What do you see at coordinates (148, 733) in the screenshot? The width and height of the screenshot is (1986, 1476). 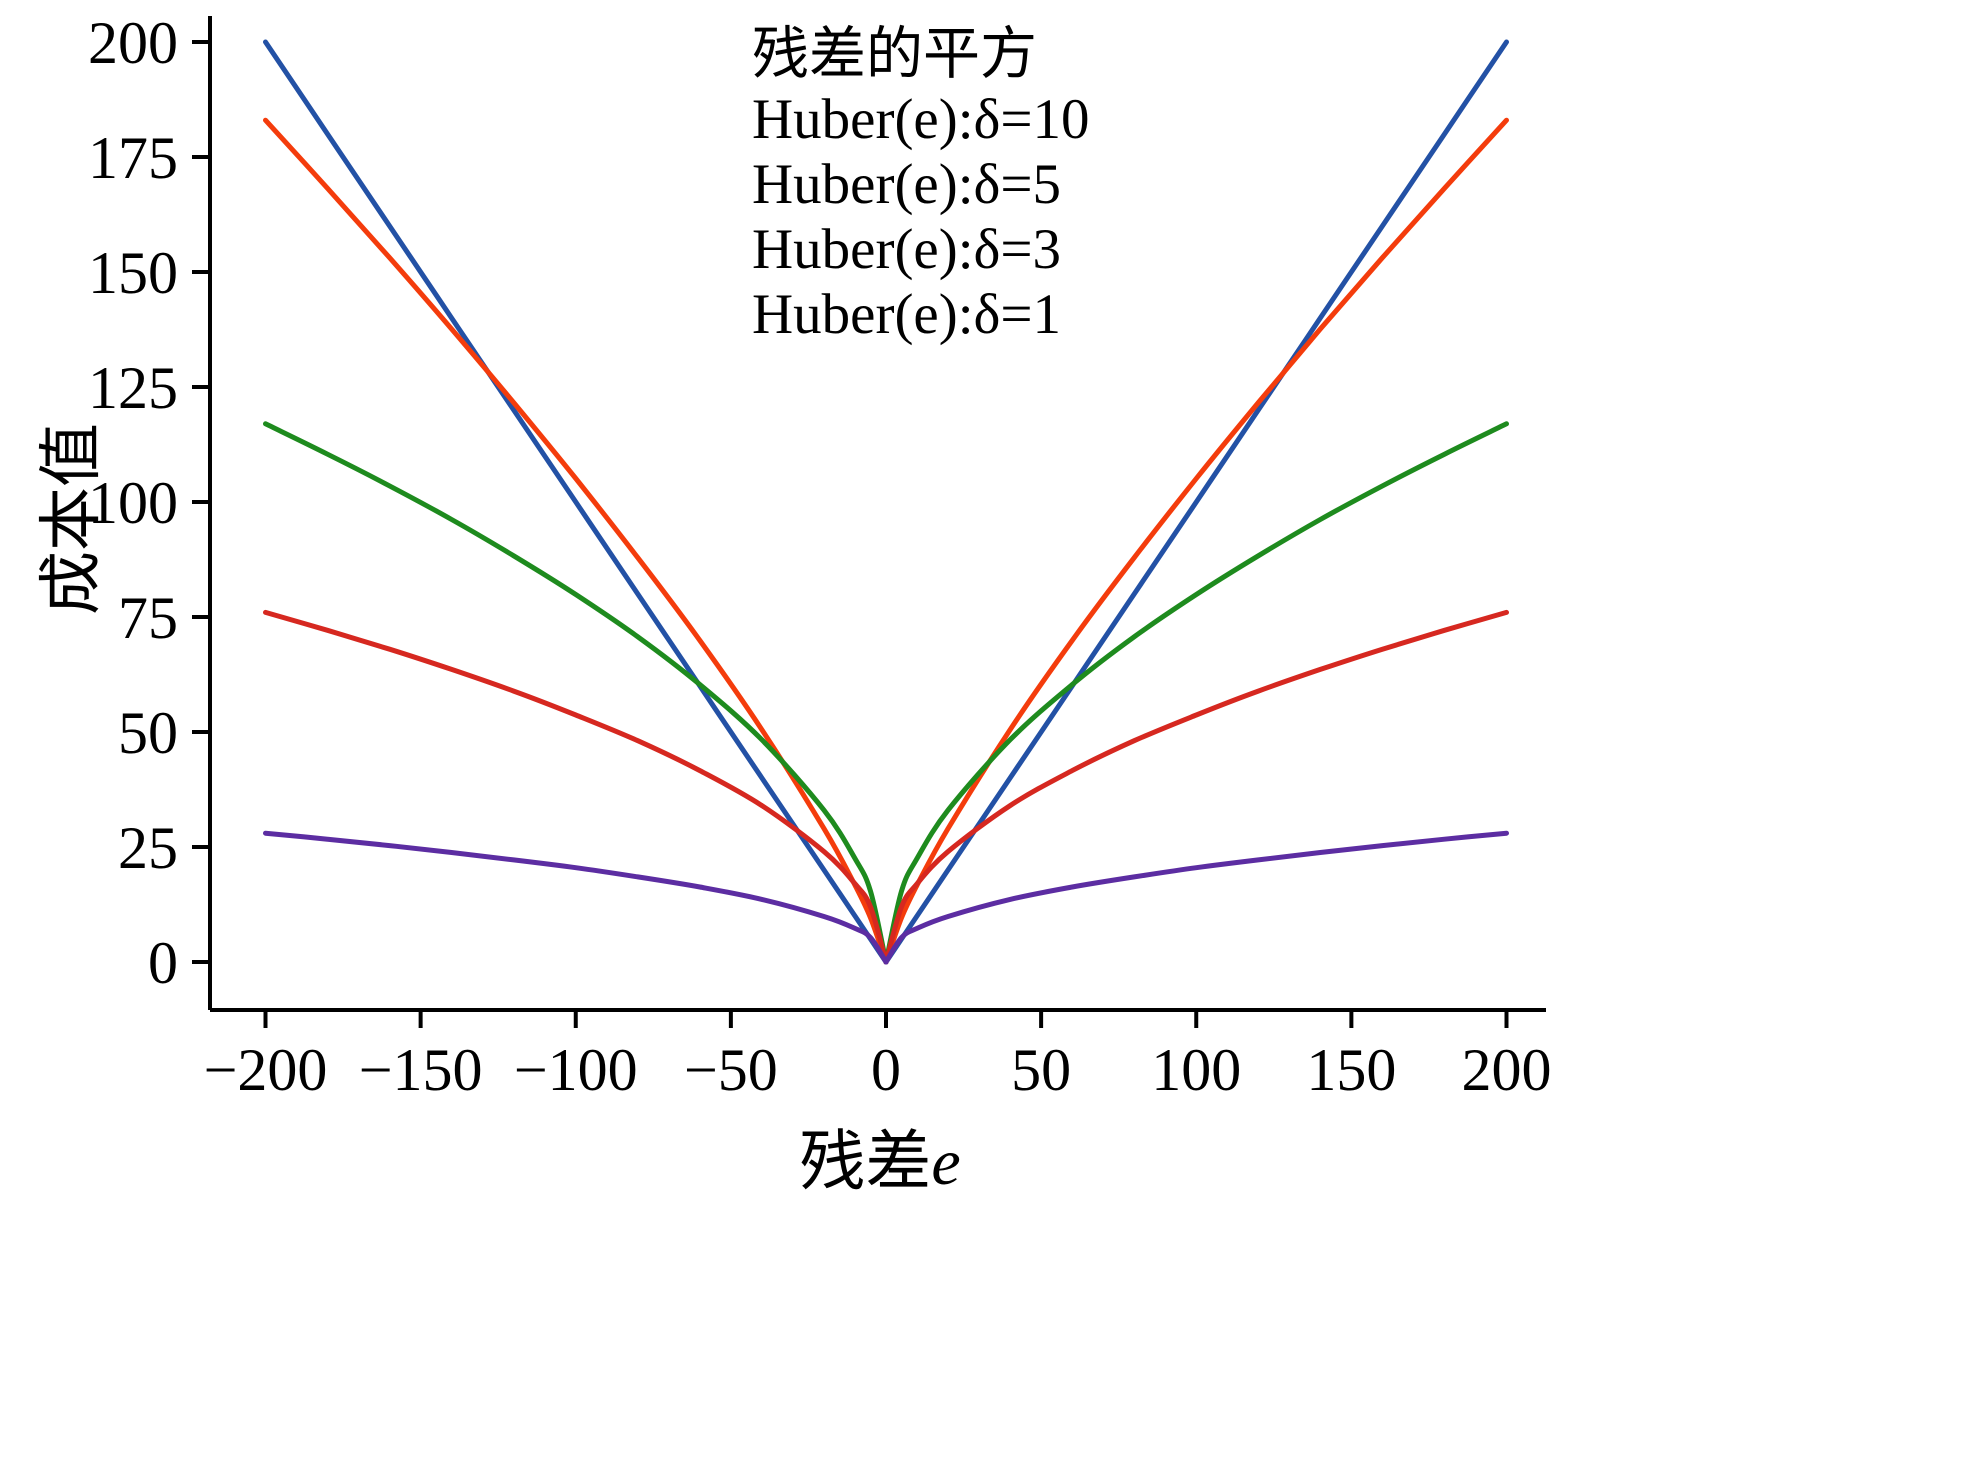 I see `y-tick-label: 50` at bounding box center [148, 733].